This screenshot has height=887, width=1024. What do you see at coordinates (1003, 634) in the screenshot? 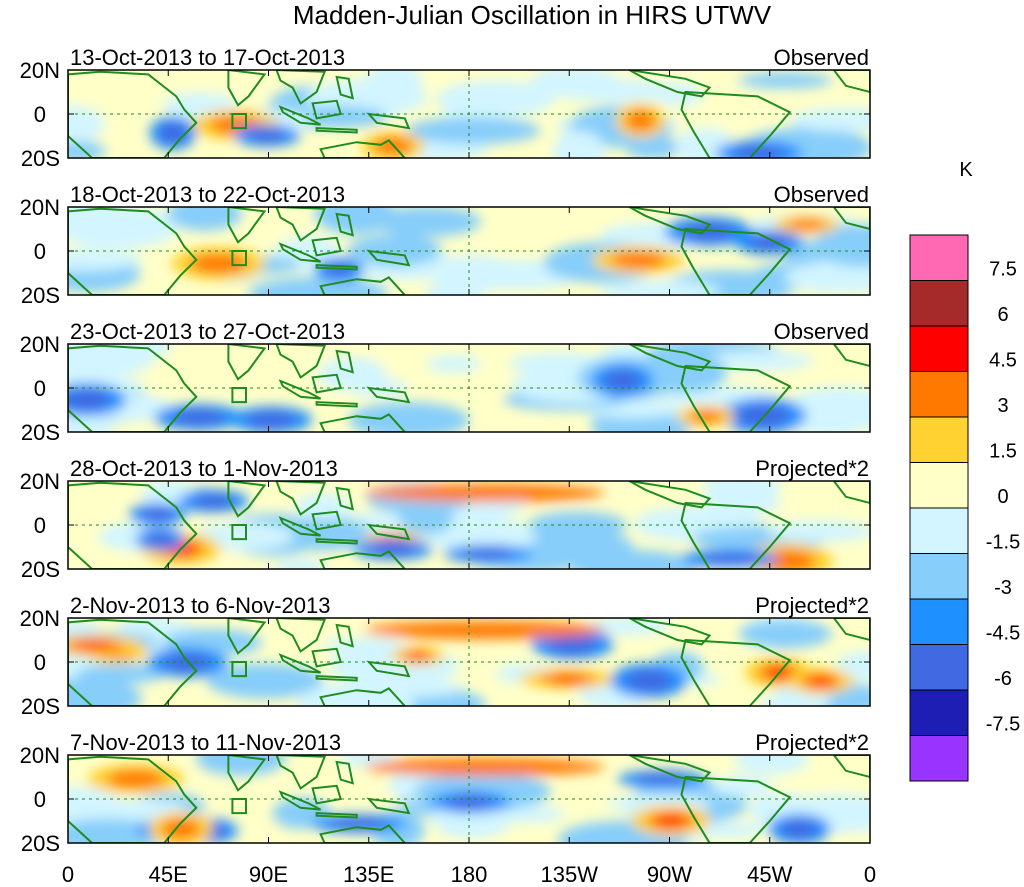
I see `colorbar-label: -4.5` at bounding box center [1003, 634].